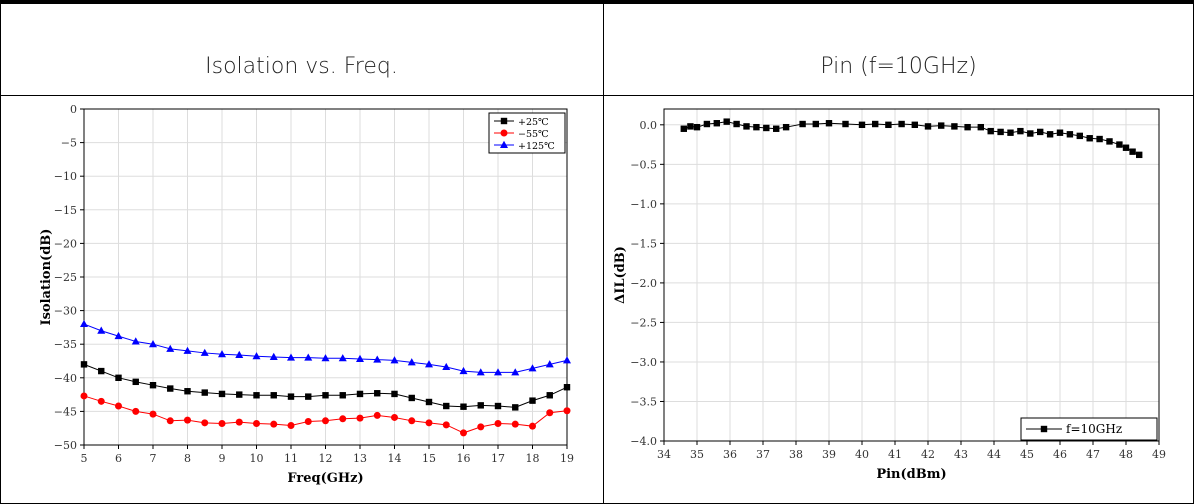 The height and width of the screenshot is (504, 1194). Describe the element at coordinates (643, 362) in the screenshot. I see `y-tick-label: −3.0` at that location.